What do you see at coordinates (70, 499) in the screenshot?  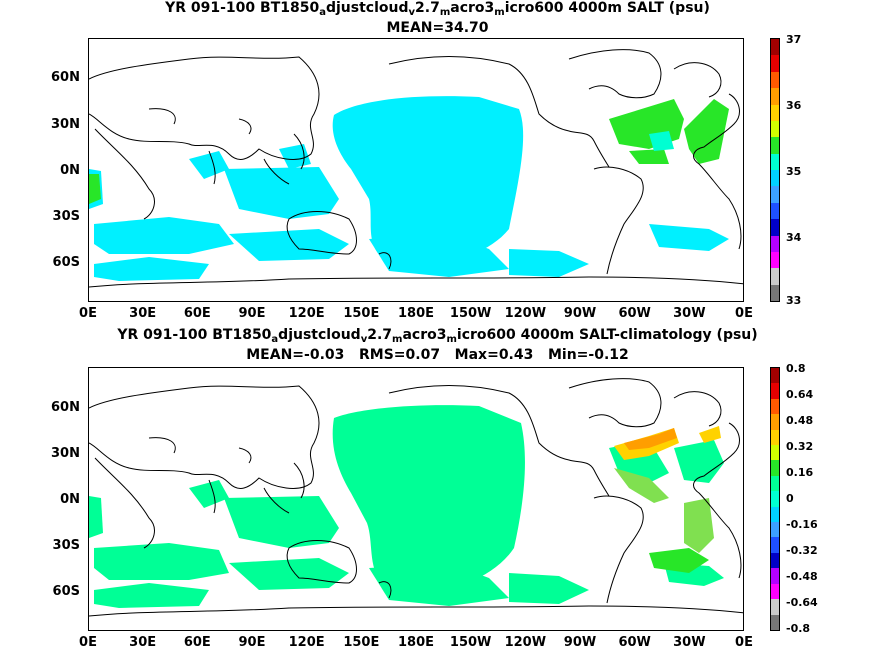 I see `bottom-lat-label: 0N` at bounding box center [70, 499].